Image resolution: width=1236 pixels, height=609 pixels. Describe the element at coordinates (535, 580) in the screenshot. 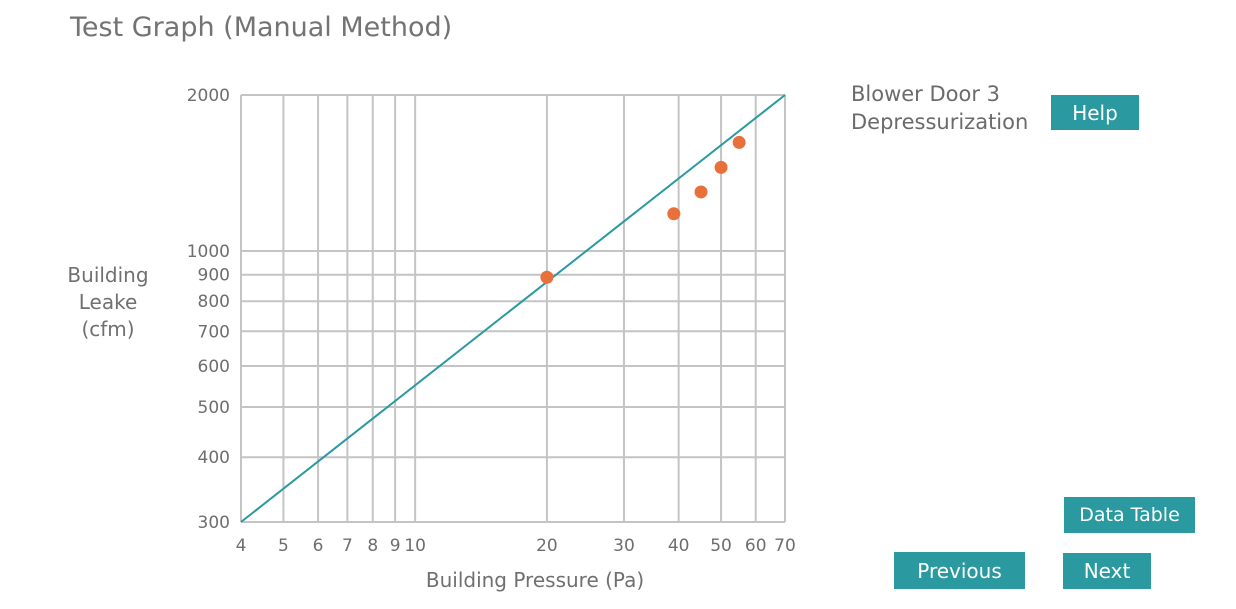

I see `x-axis-label: Building Pressure (Pa)` at that location.